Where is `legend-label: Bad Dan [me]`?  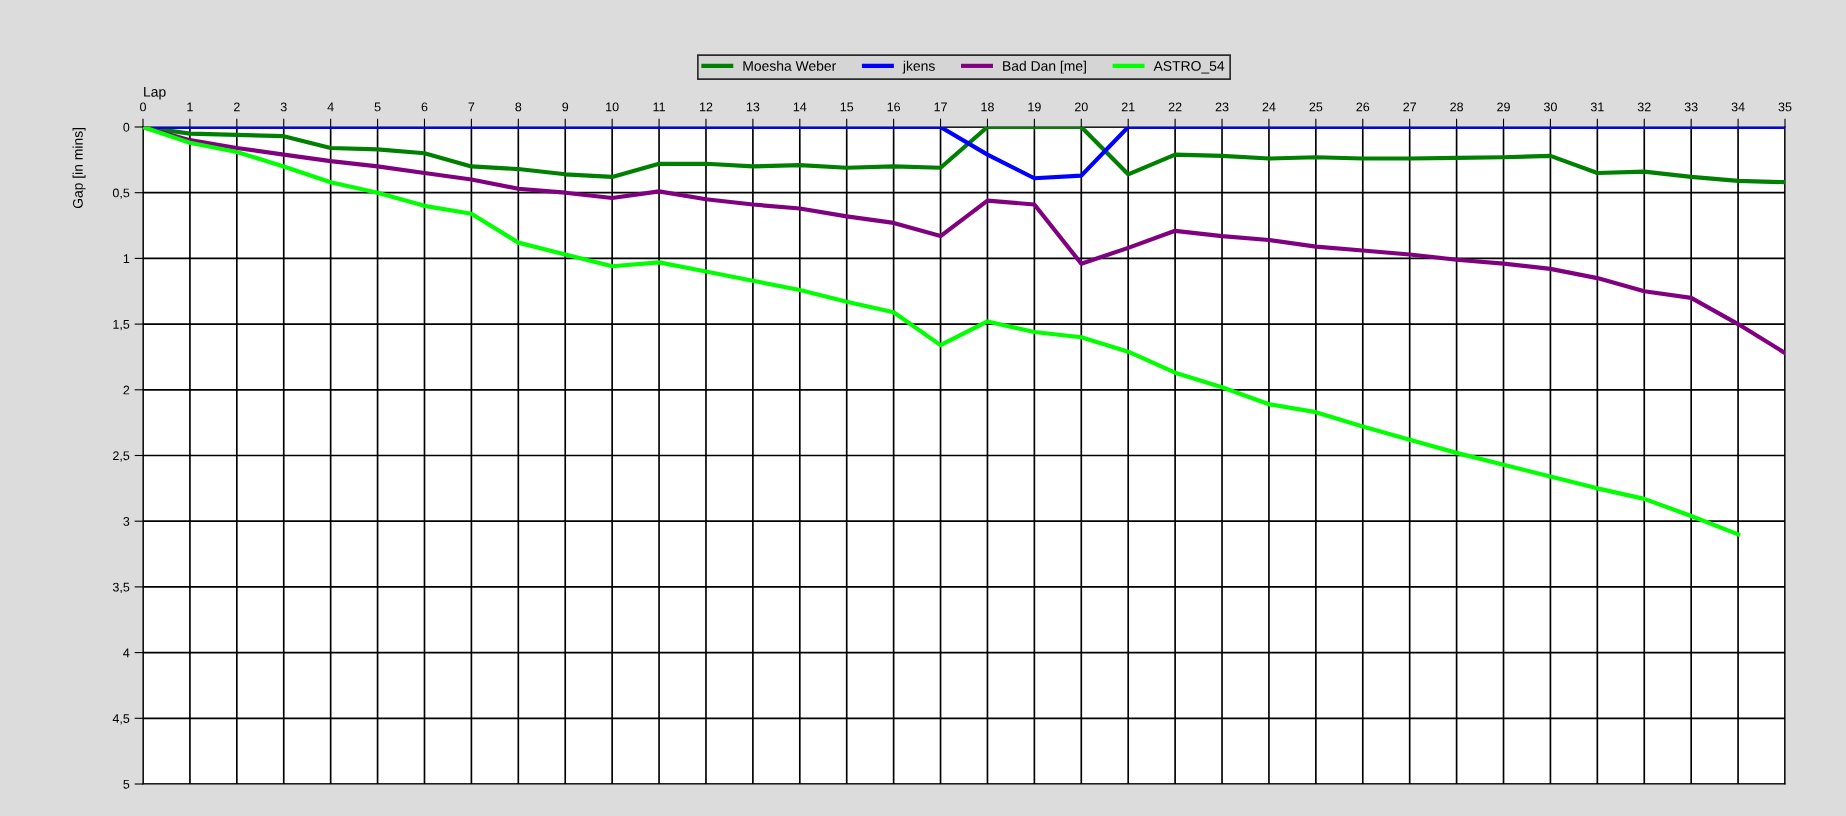 legend-label: Bad Dan [me] is located at coordinates (1044, 67).